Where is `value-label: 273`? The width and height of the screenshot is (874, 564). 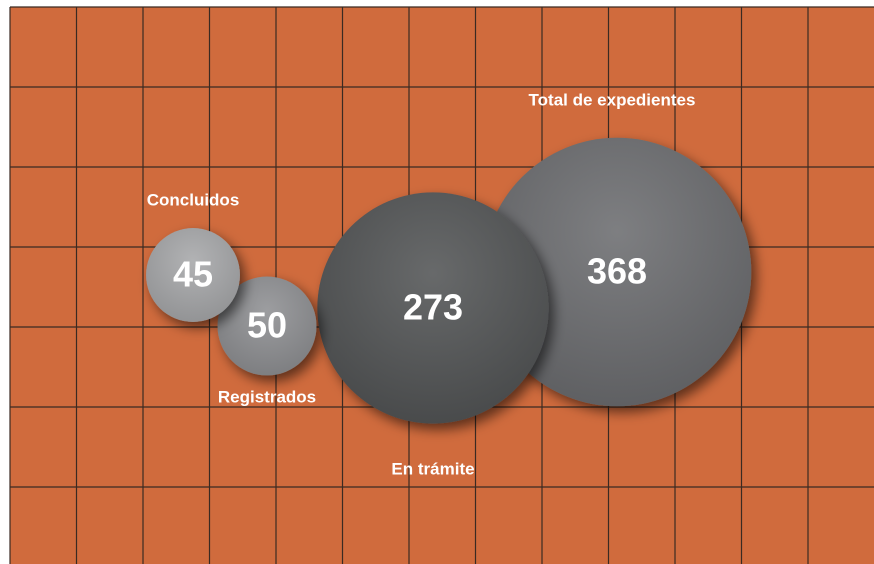
value-label: 273 is located at coordinates (433, 307).